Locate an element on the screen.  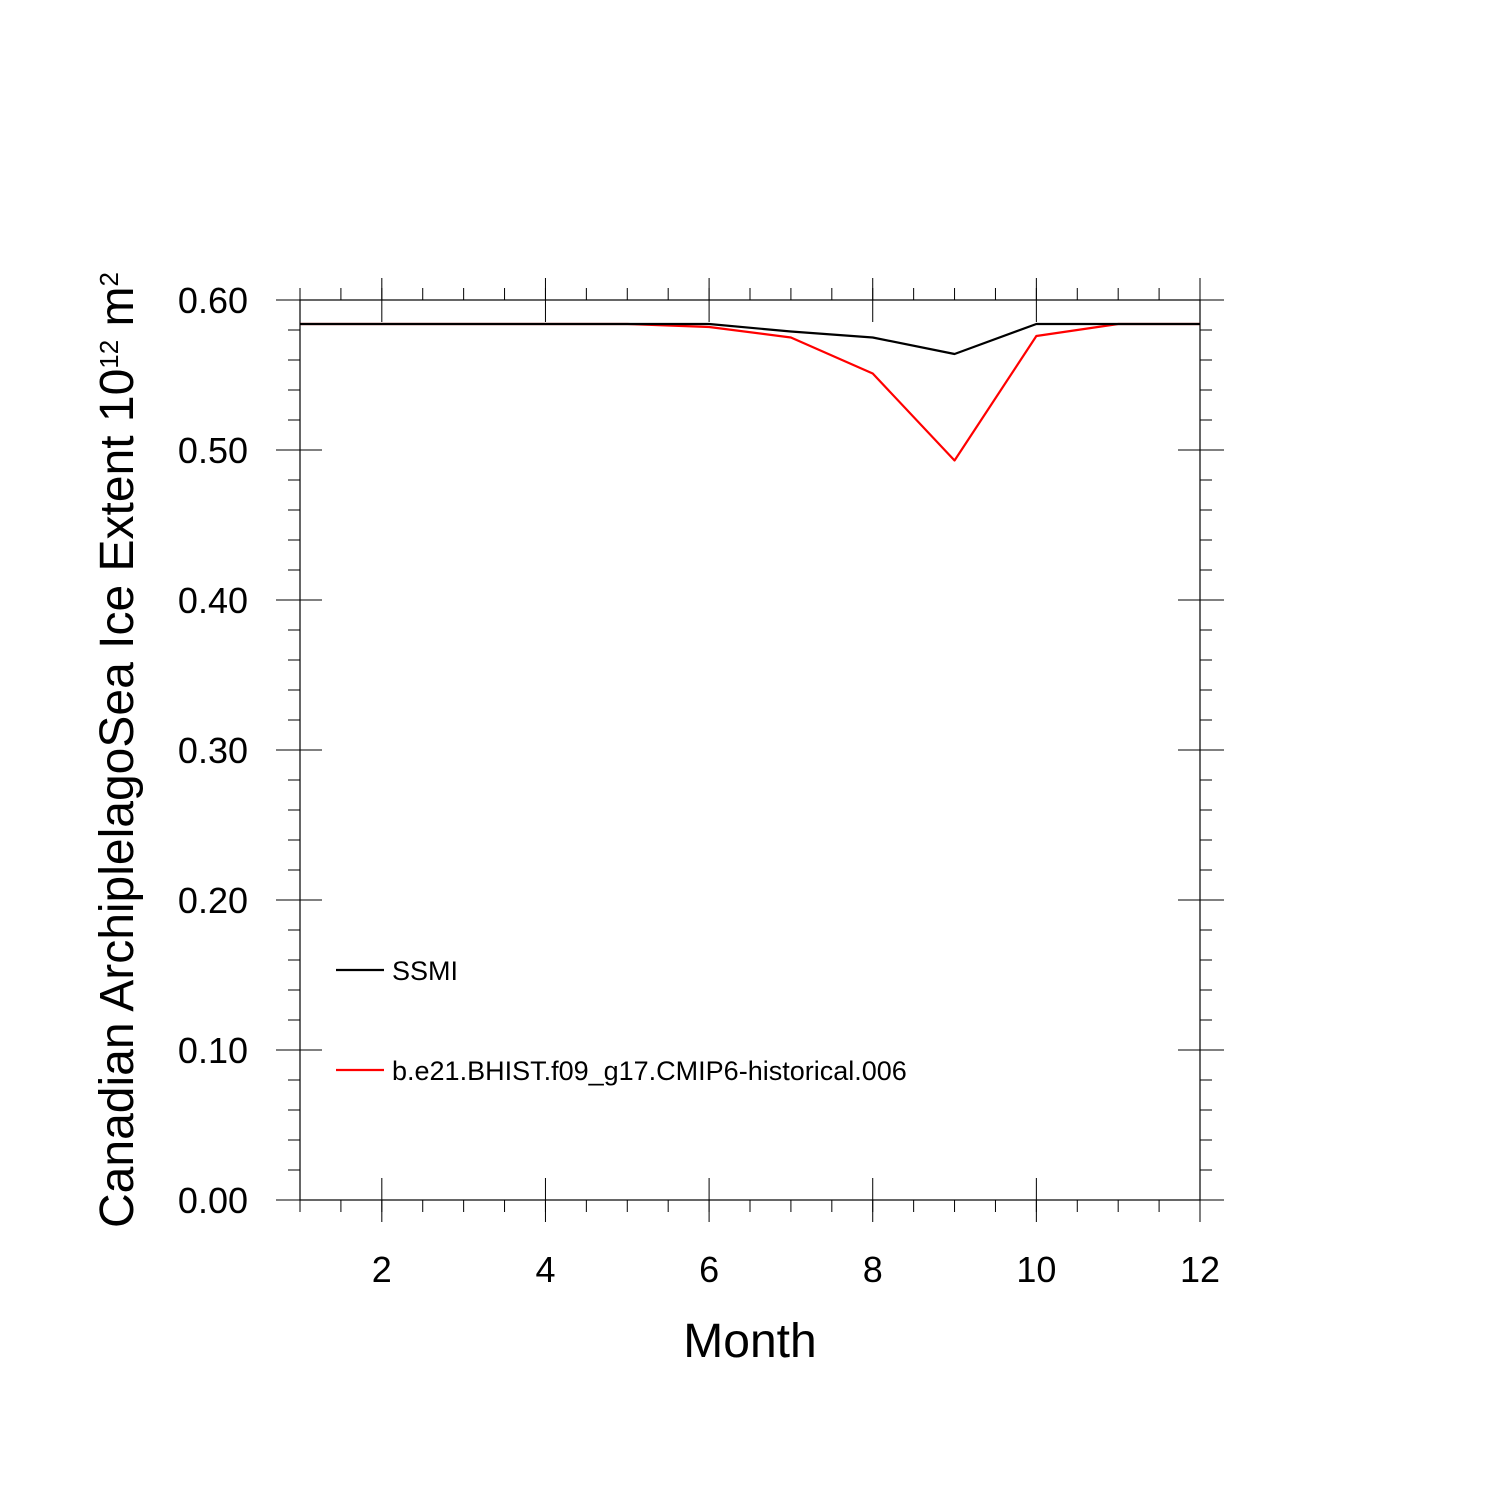
y-axis-title-text: Canadian ArchiplelagoSea Ice Extent 10 is located at coordinates (117, 798).